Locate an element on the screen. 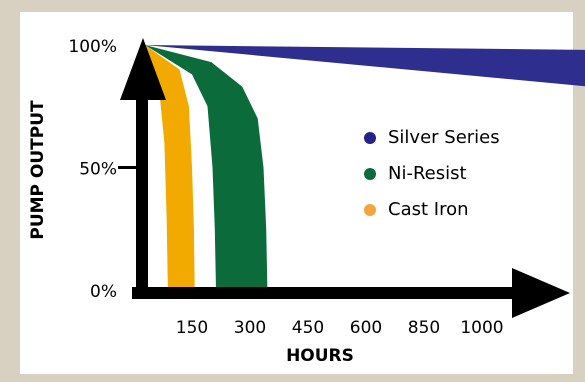  y-tick-label: 0% is located at coordinates (103, 292).